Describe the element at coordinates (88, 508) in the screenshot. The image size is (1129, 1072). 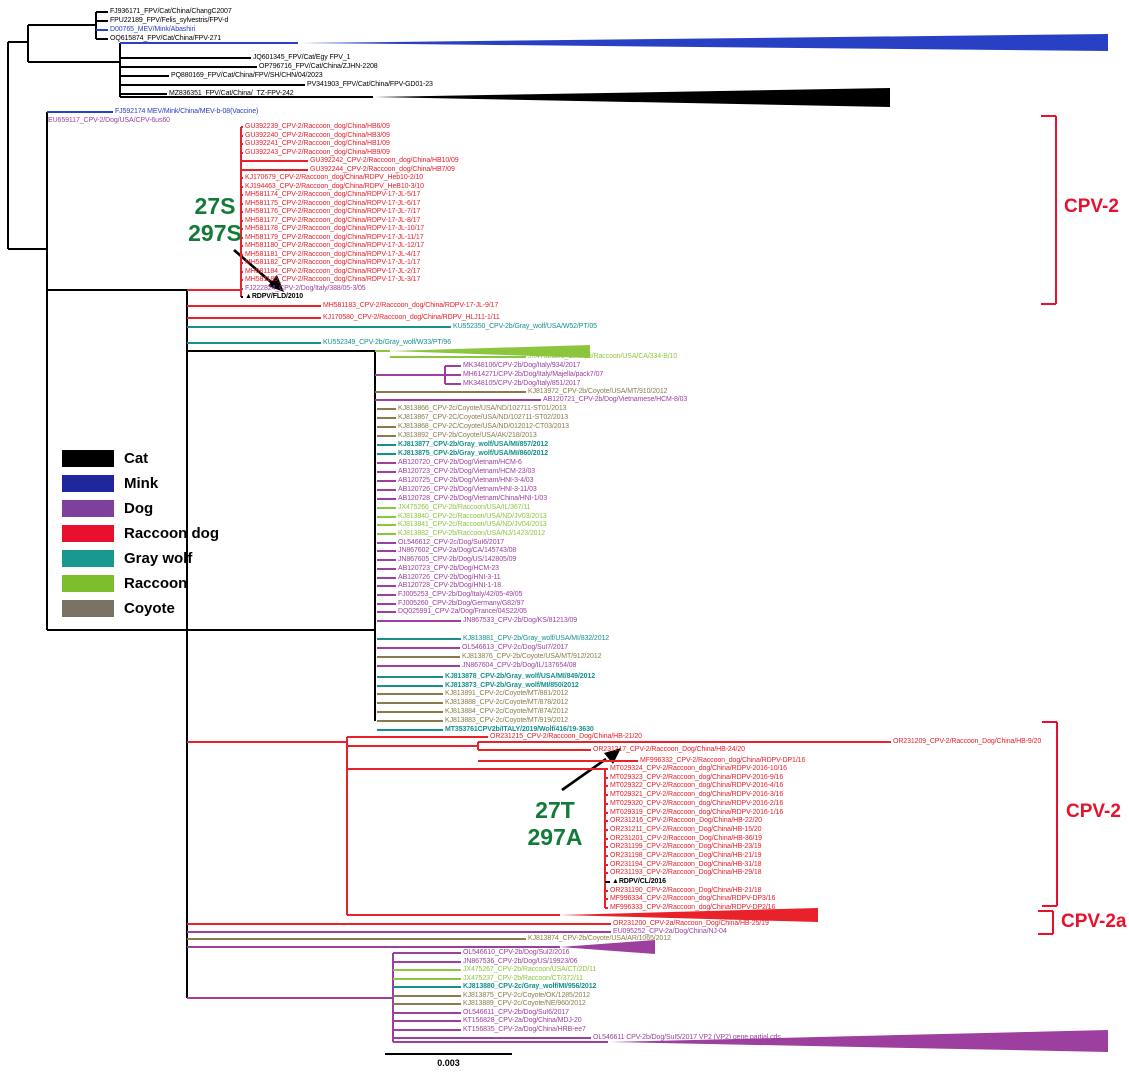
I see `legend-swatch-dog` at that location.